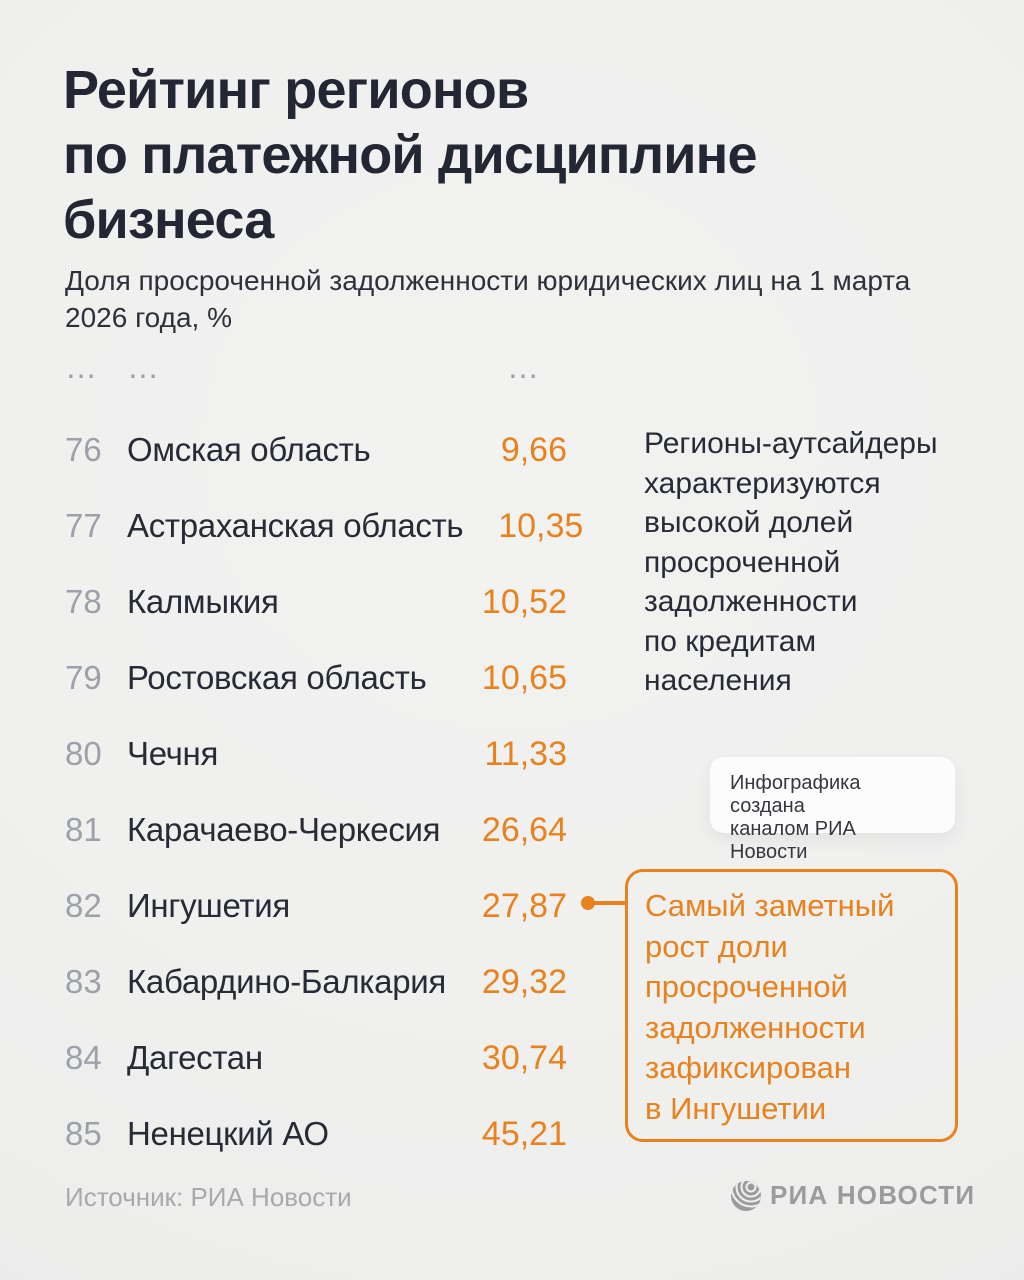  I want to click on value-label: 10,35, so click(541, 525).